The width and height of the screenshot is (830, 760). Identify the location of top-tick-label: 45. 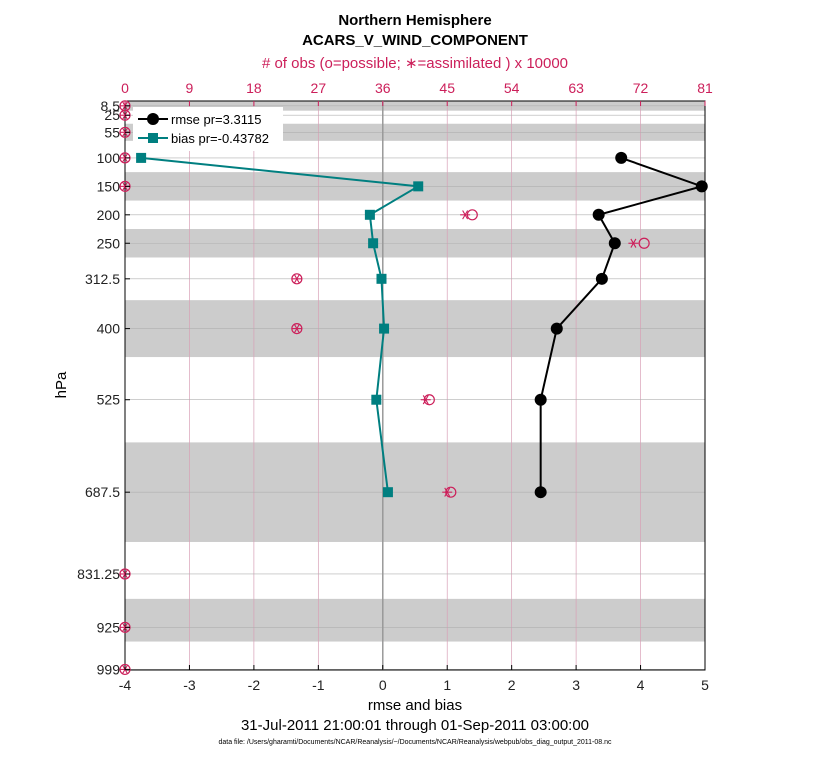
(447, 88).